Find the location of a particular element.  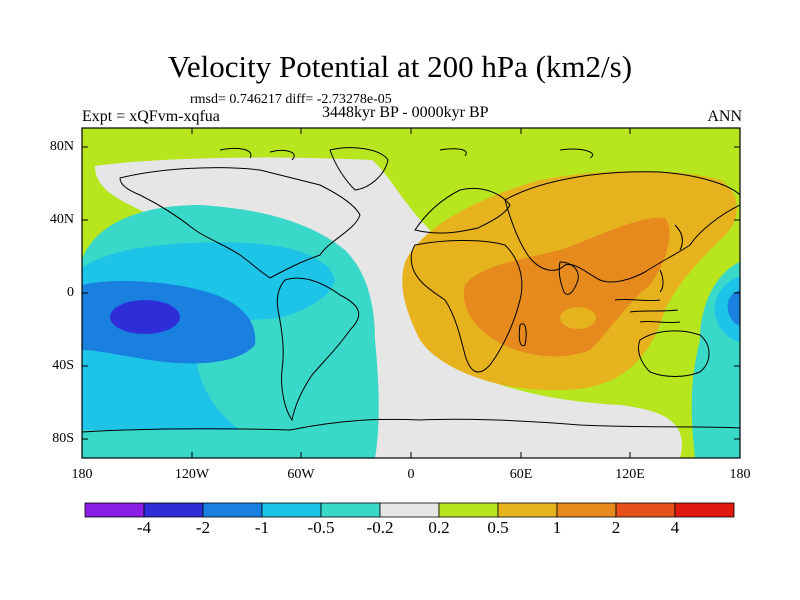

lat-label-0: 0 is located at coordinates (70, 292).